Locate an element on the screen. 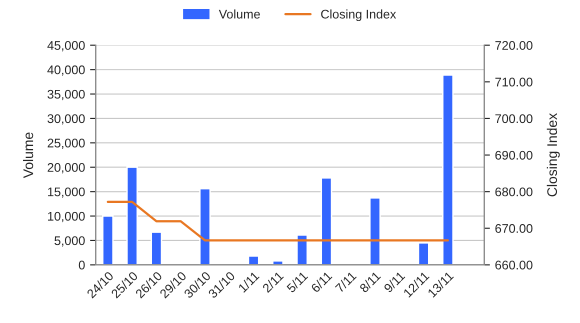 The height and width of the screenshot is (323, 580). y-tick-label: 35,000 is located at coordinates (66, 95).